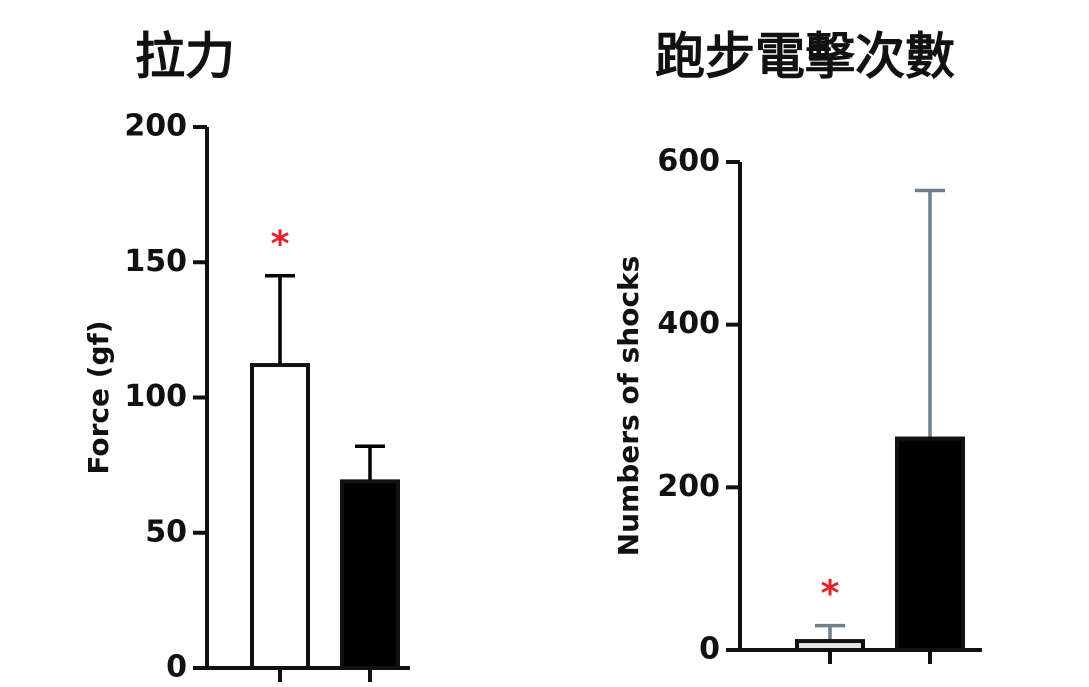 This screenshot has height=687, width=1089. What do you see at coordinates (166, 531) in the screenshot?
I see `y-tick-label: 50` at bounding box center [166, 531].